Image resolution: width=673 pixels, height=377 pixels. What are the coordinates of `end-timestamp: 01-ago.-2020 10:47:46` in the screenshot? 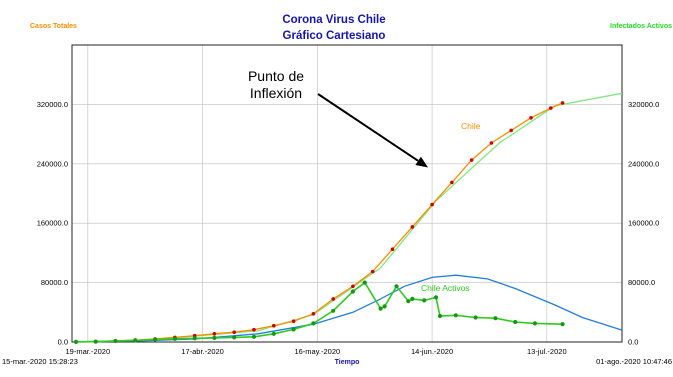 It's located at (634, 361).